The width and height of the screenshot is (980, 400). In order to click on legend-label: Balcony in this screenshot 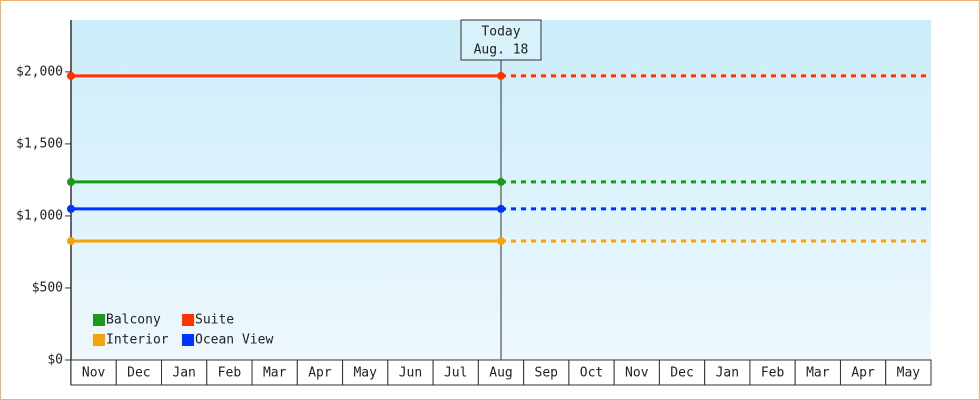, I will do `click(133, 320)`.